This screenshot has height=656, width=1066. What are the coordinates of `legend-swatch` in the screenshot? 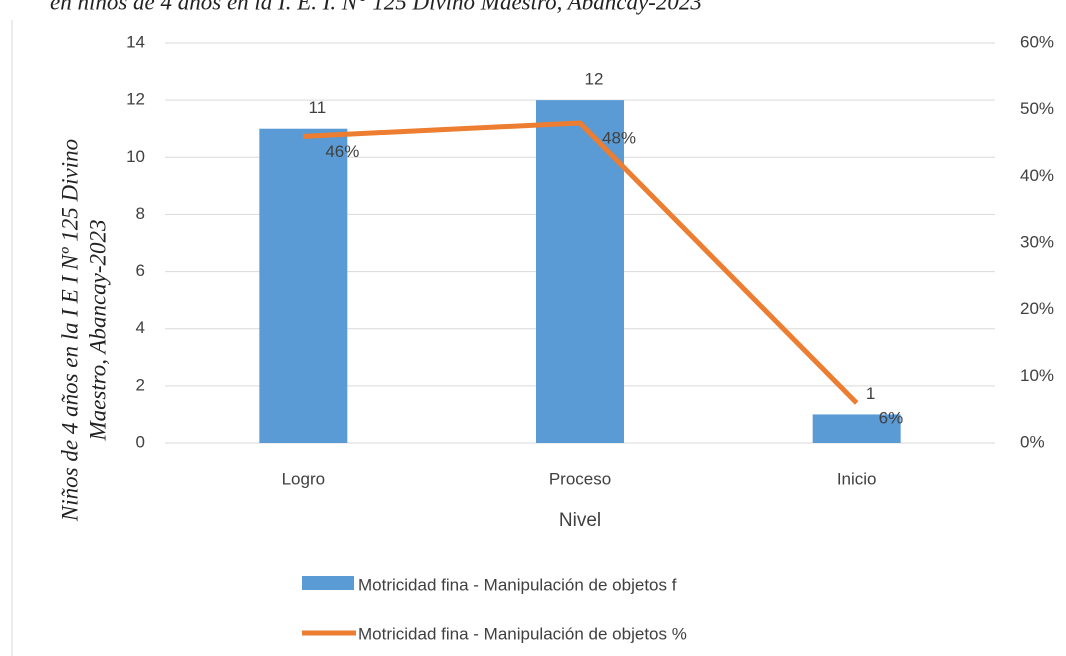 It's located at (328, 583).